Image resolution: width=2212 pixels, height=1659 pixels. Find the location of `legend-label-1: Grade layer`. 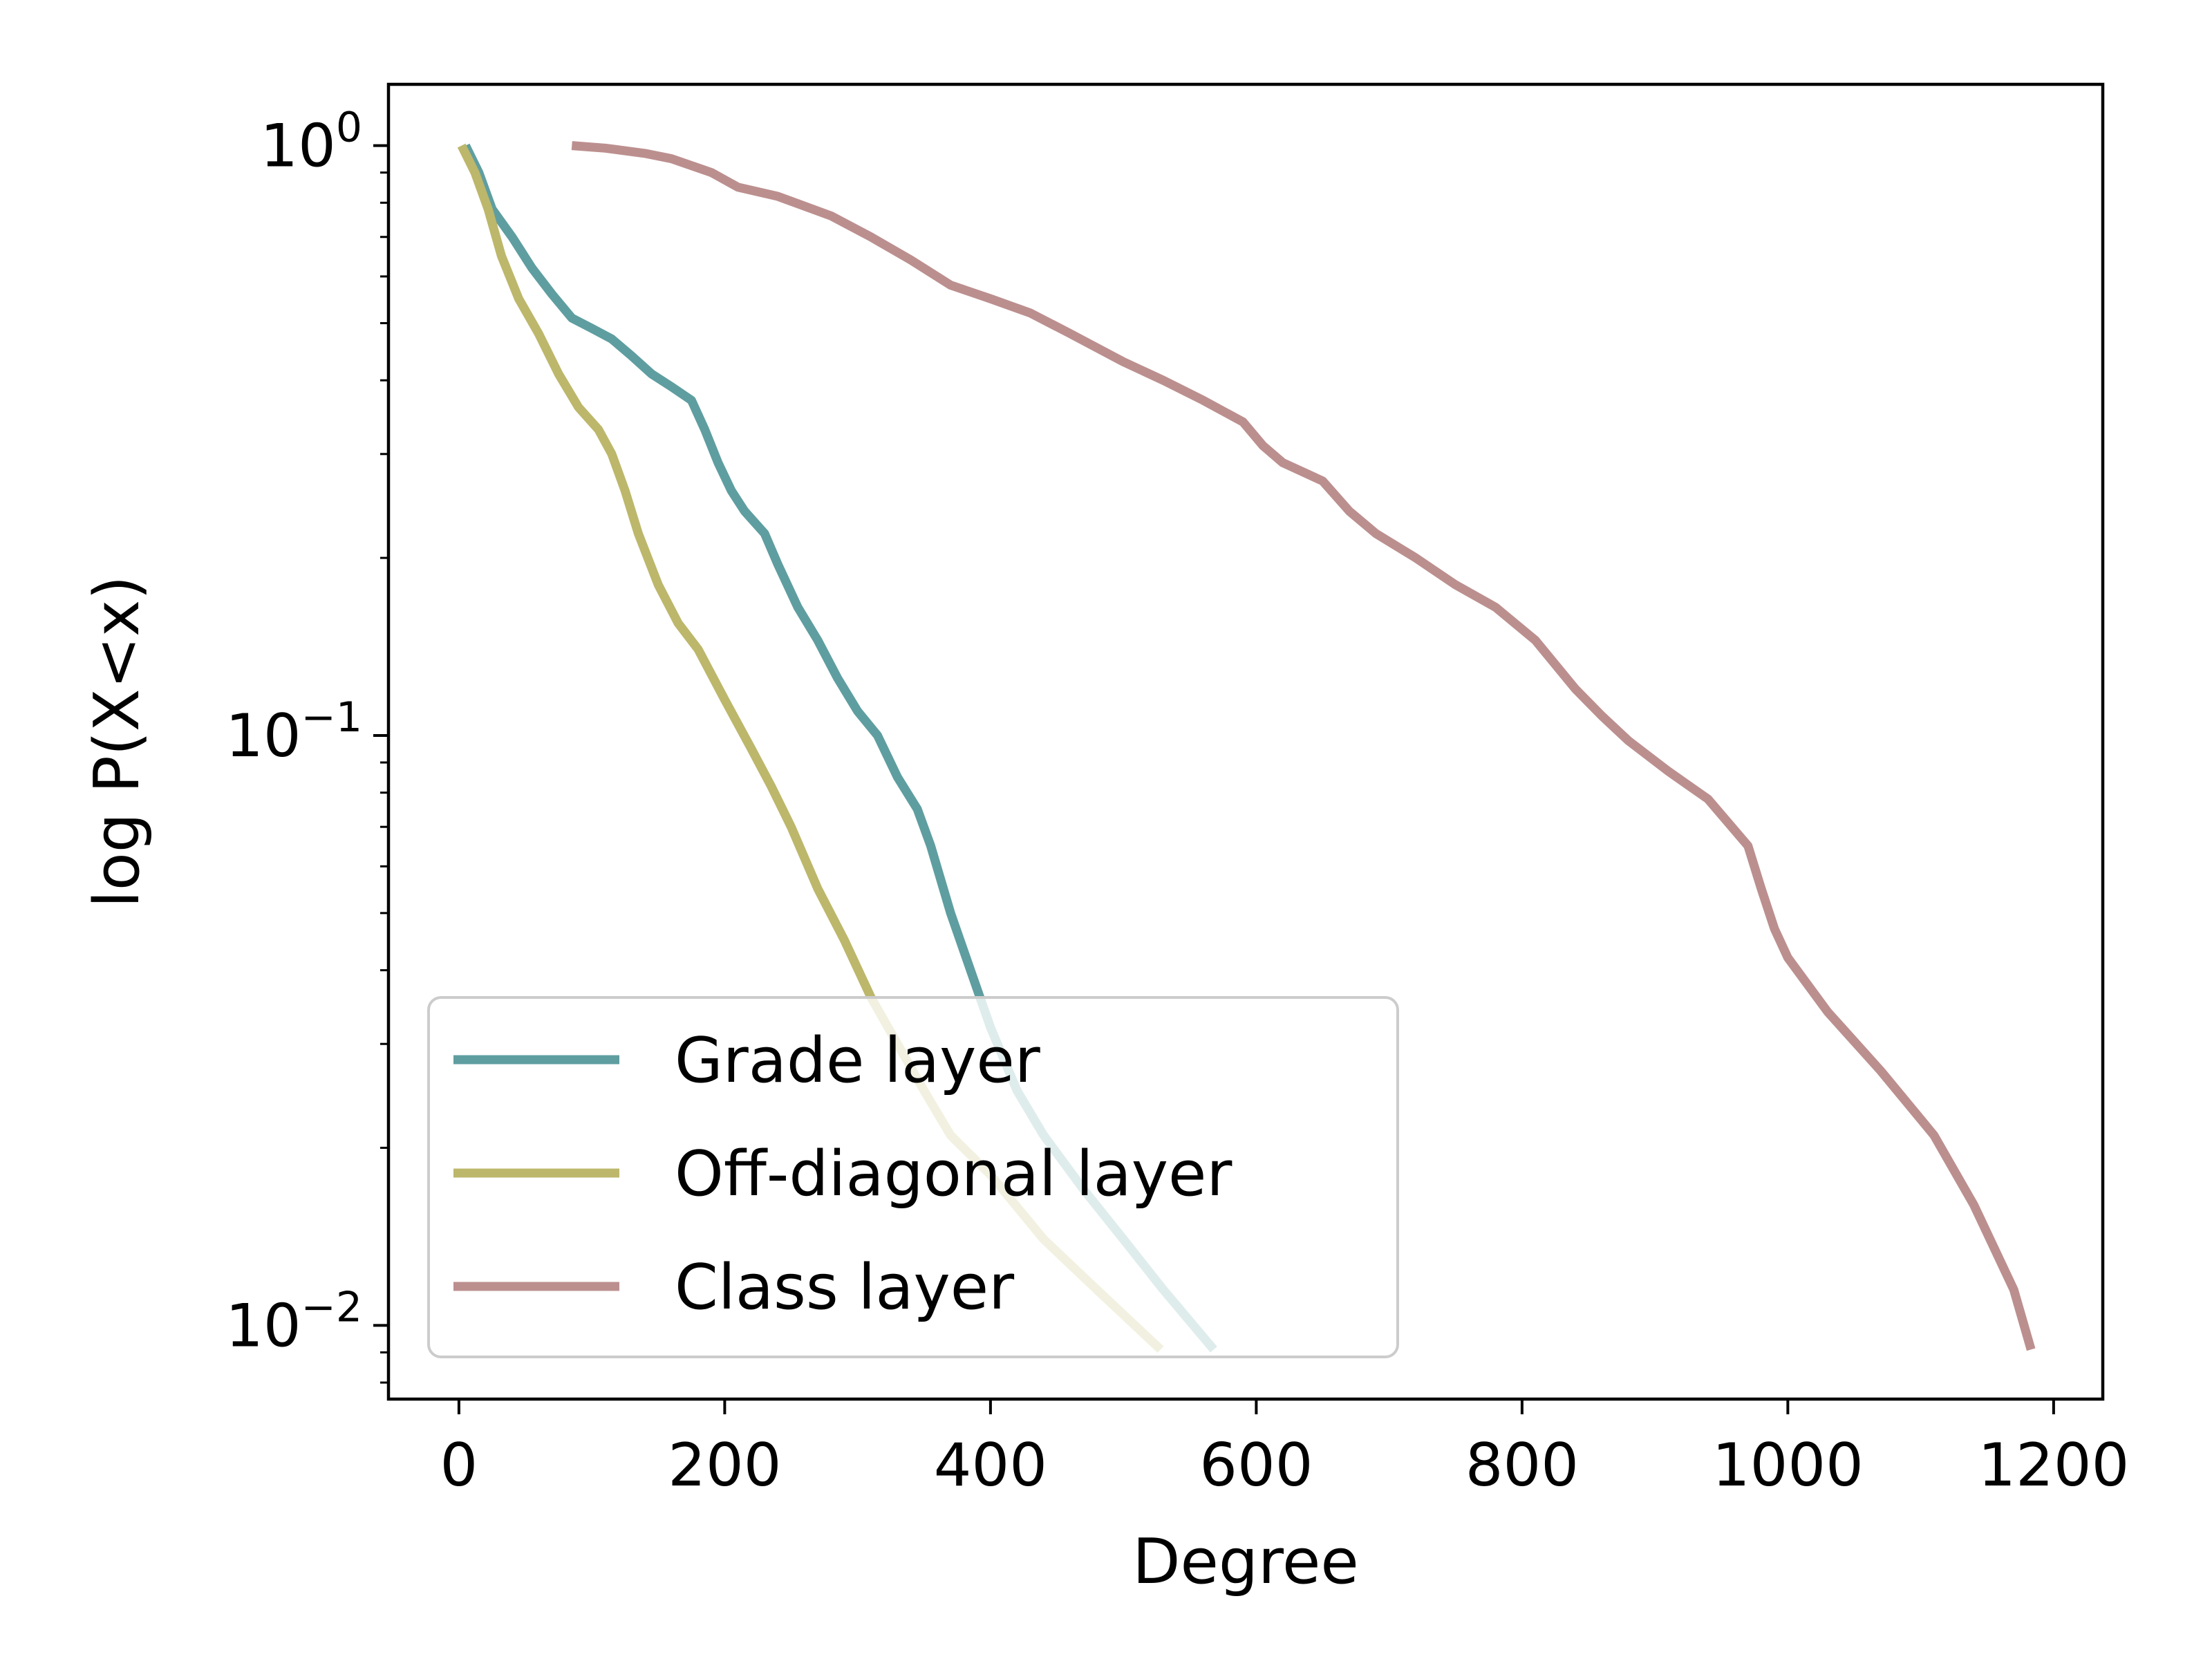

legend-label-1: Grade layer is located at coordinates (857, 1060).